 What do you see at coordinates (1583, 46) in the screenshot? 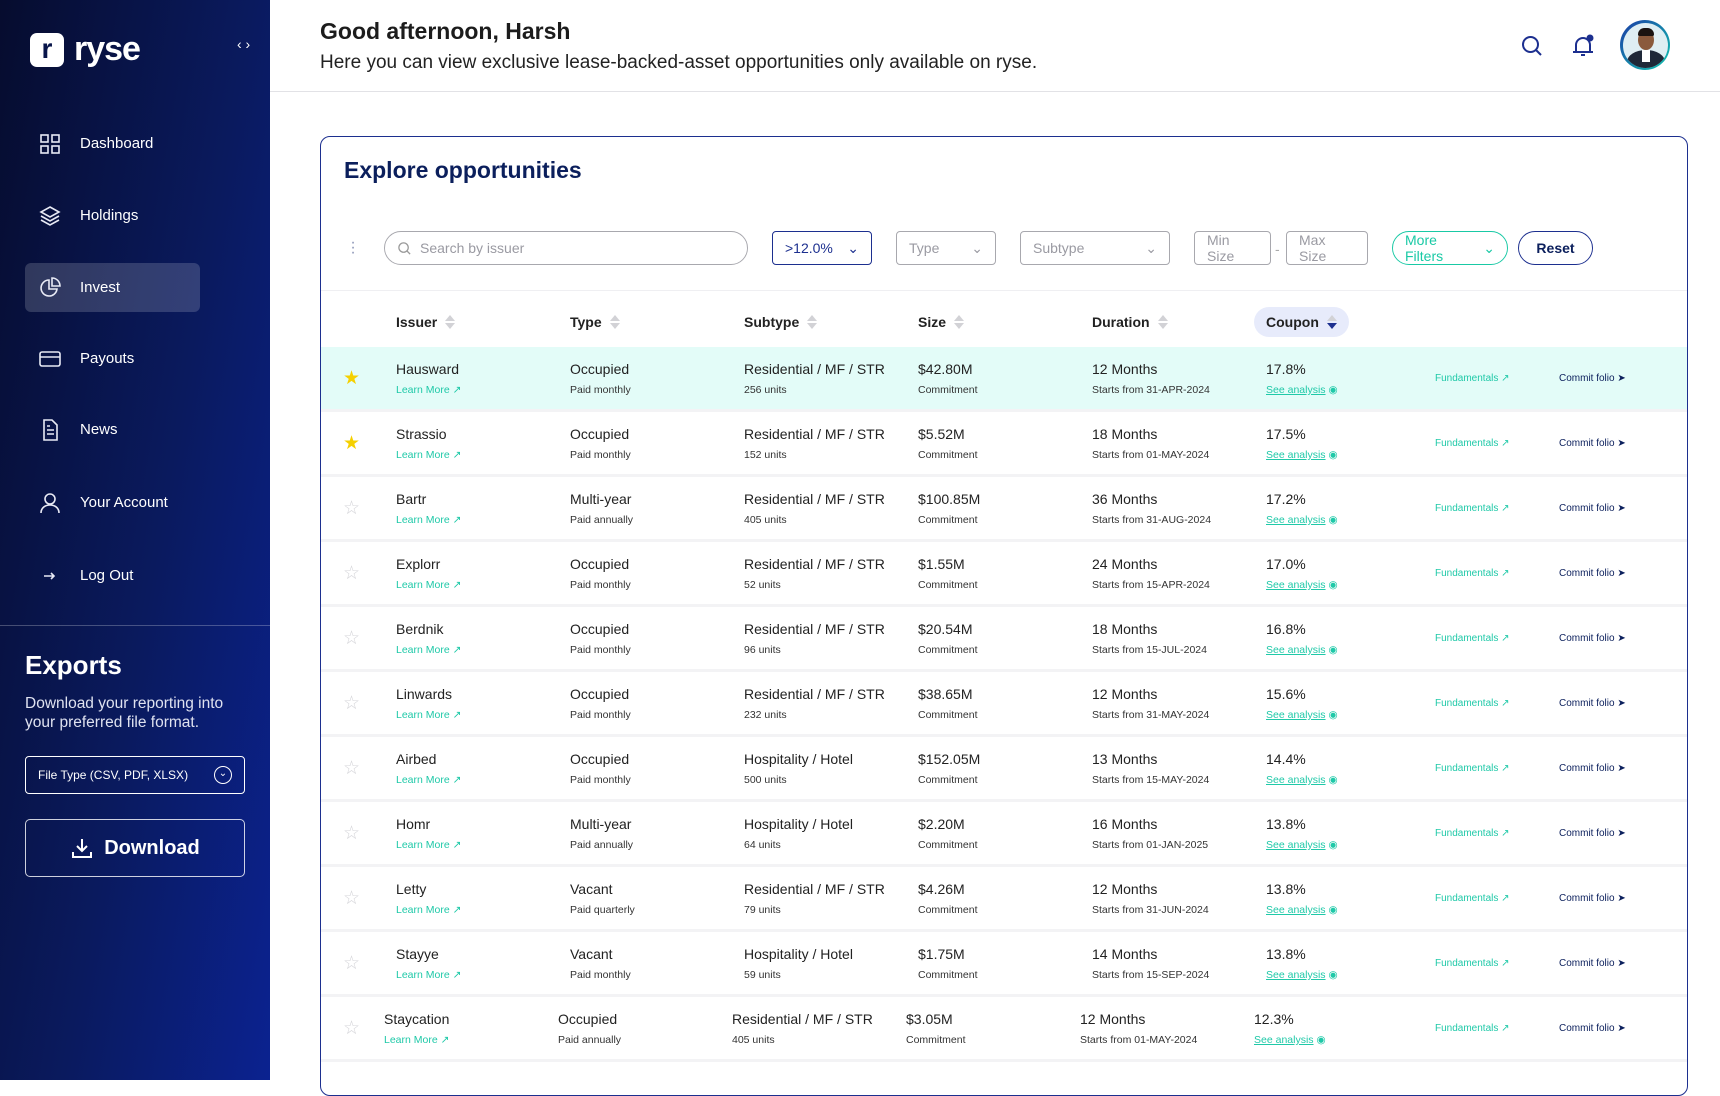
I see `notification-bell-icon` at bounding box center [1583, 46].